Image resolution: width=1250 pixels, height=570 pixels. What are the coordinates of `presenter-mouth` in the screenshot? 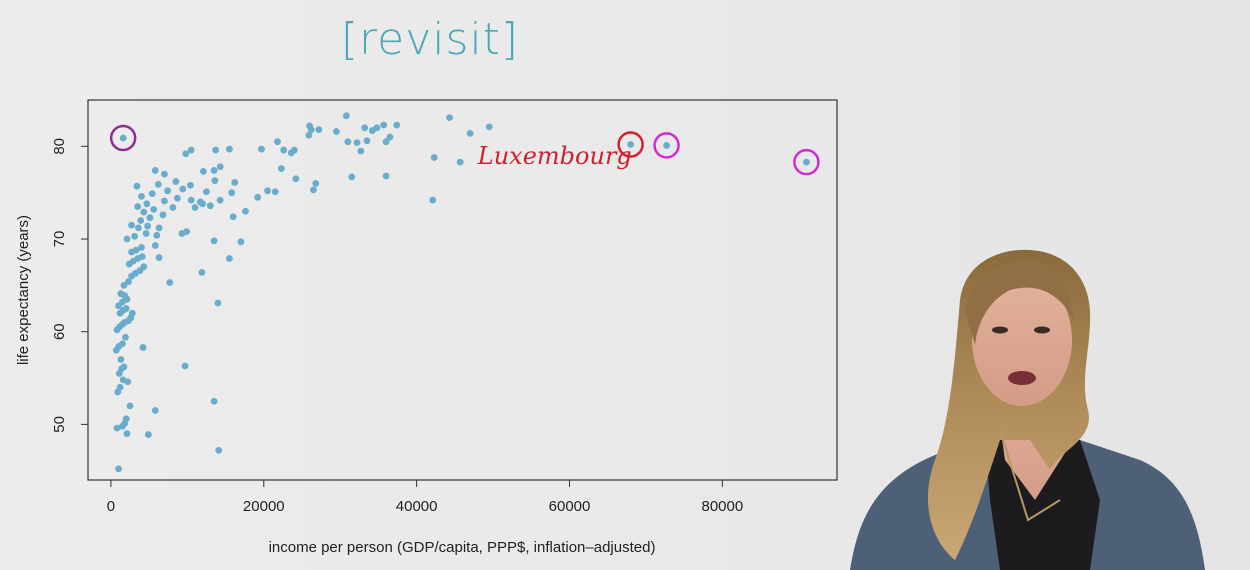 It's located at (1022, 378).